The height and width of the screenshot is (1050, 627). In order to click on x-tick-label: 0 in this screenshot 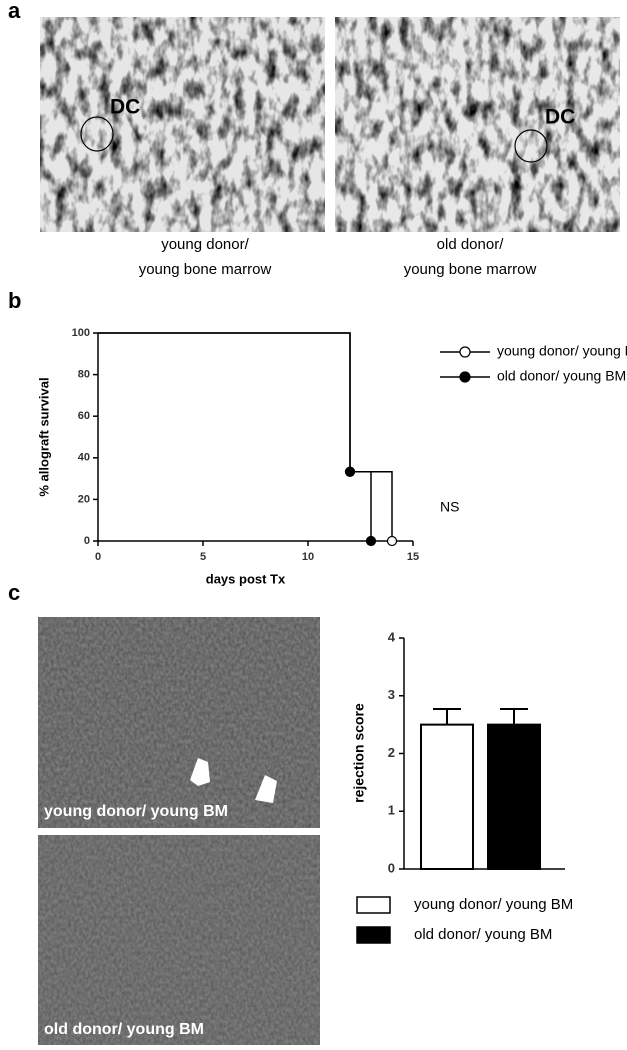, I will do `click(98, 557)`.